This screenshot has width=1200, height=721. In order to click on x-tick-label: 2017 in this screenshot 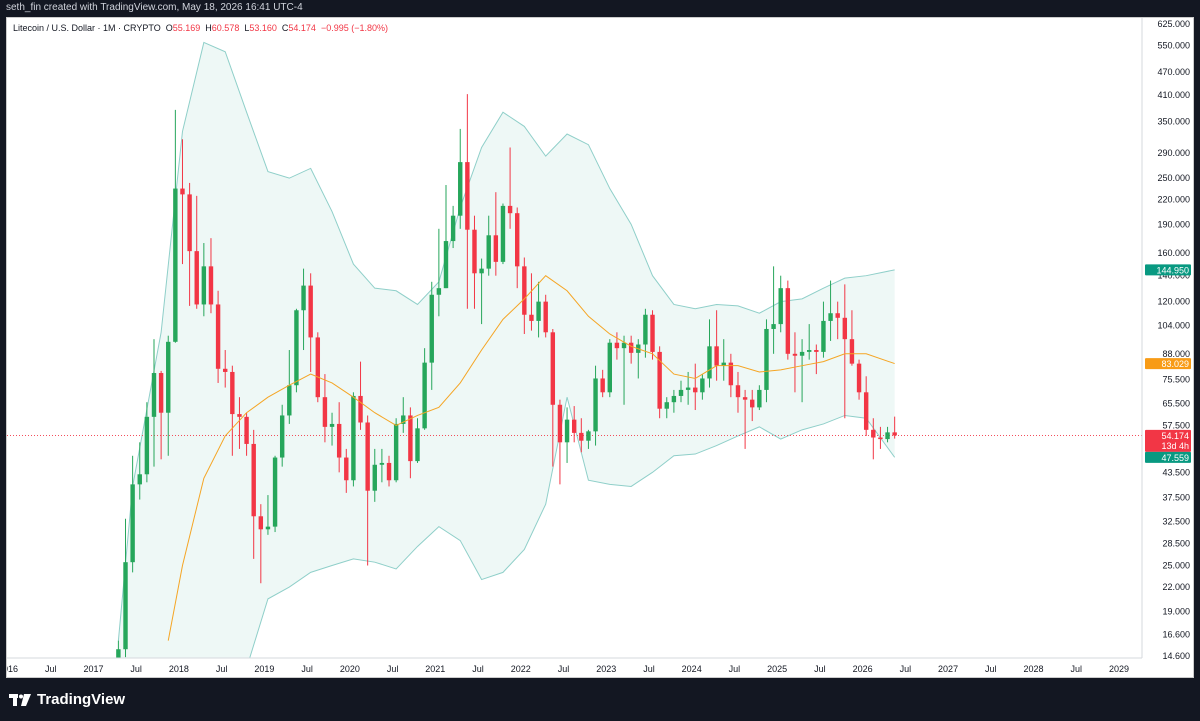, I will do `click(93, 669)`.